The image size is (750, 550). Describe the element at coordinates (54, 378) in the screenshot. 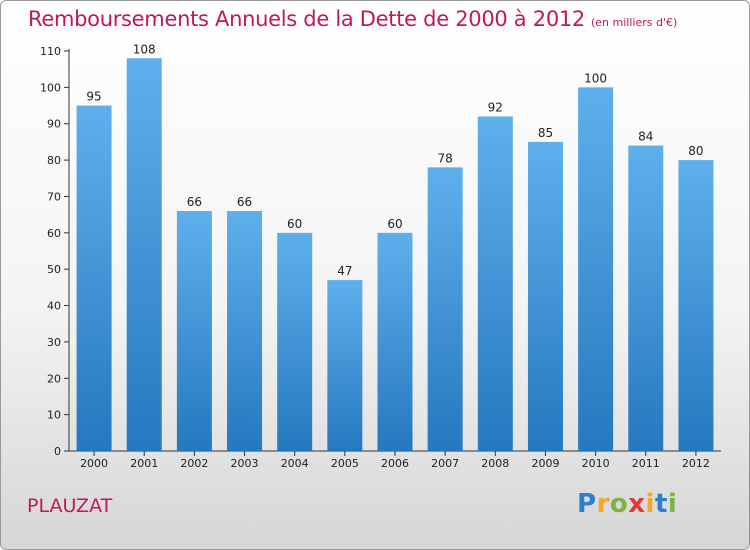

I see `y-tick-label: 20` at that location.